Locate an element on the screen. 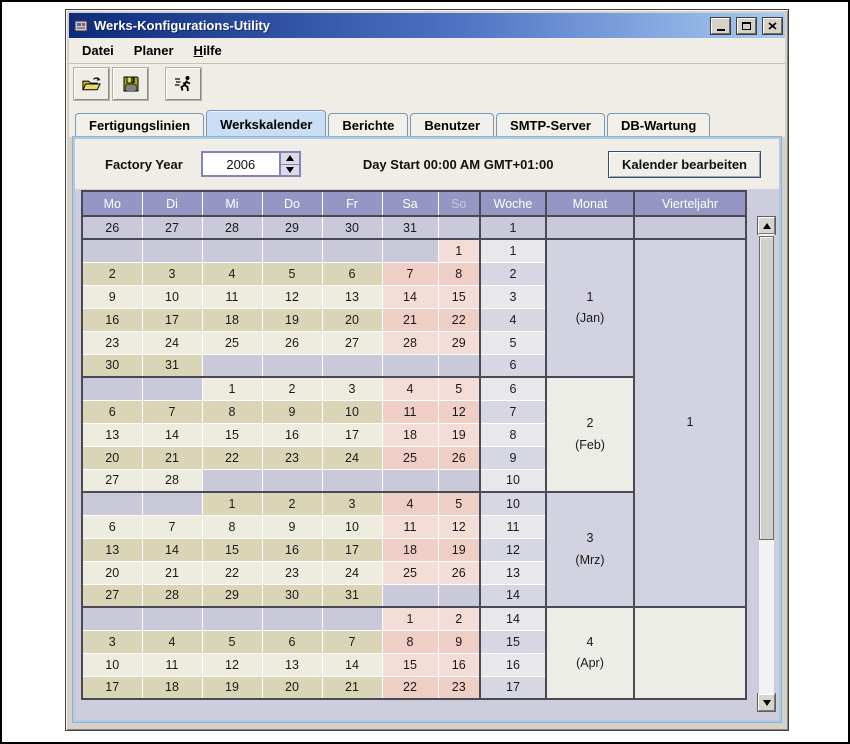 Image resolution: width=850 pixels, height=744 pixels. tab-db-wartung: DB-Wartung is located at coordinates (658, 125).